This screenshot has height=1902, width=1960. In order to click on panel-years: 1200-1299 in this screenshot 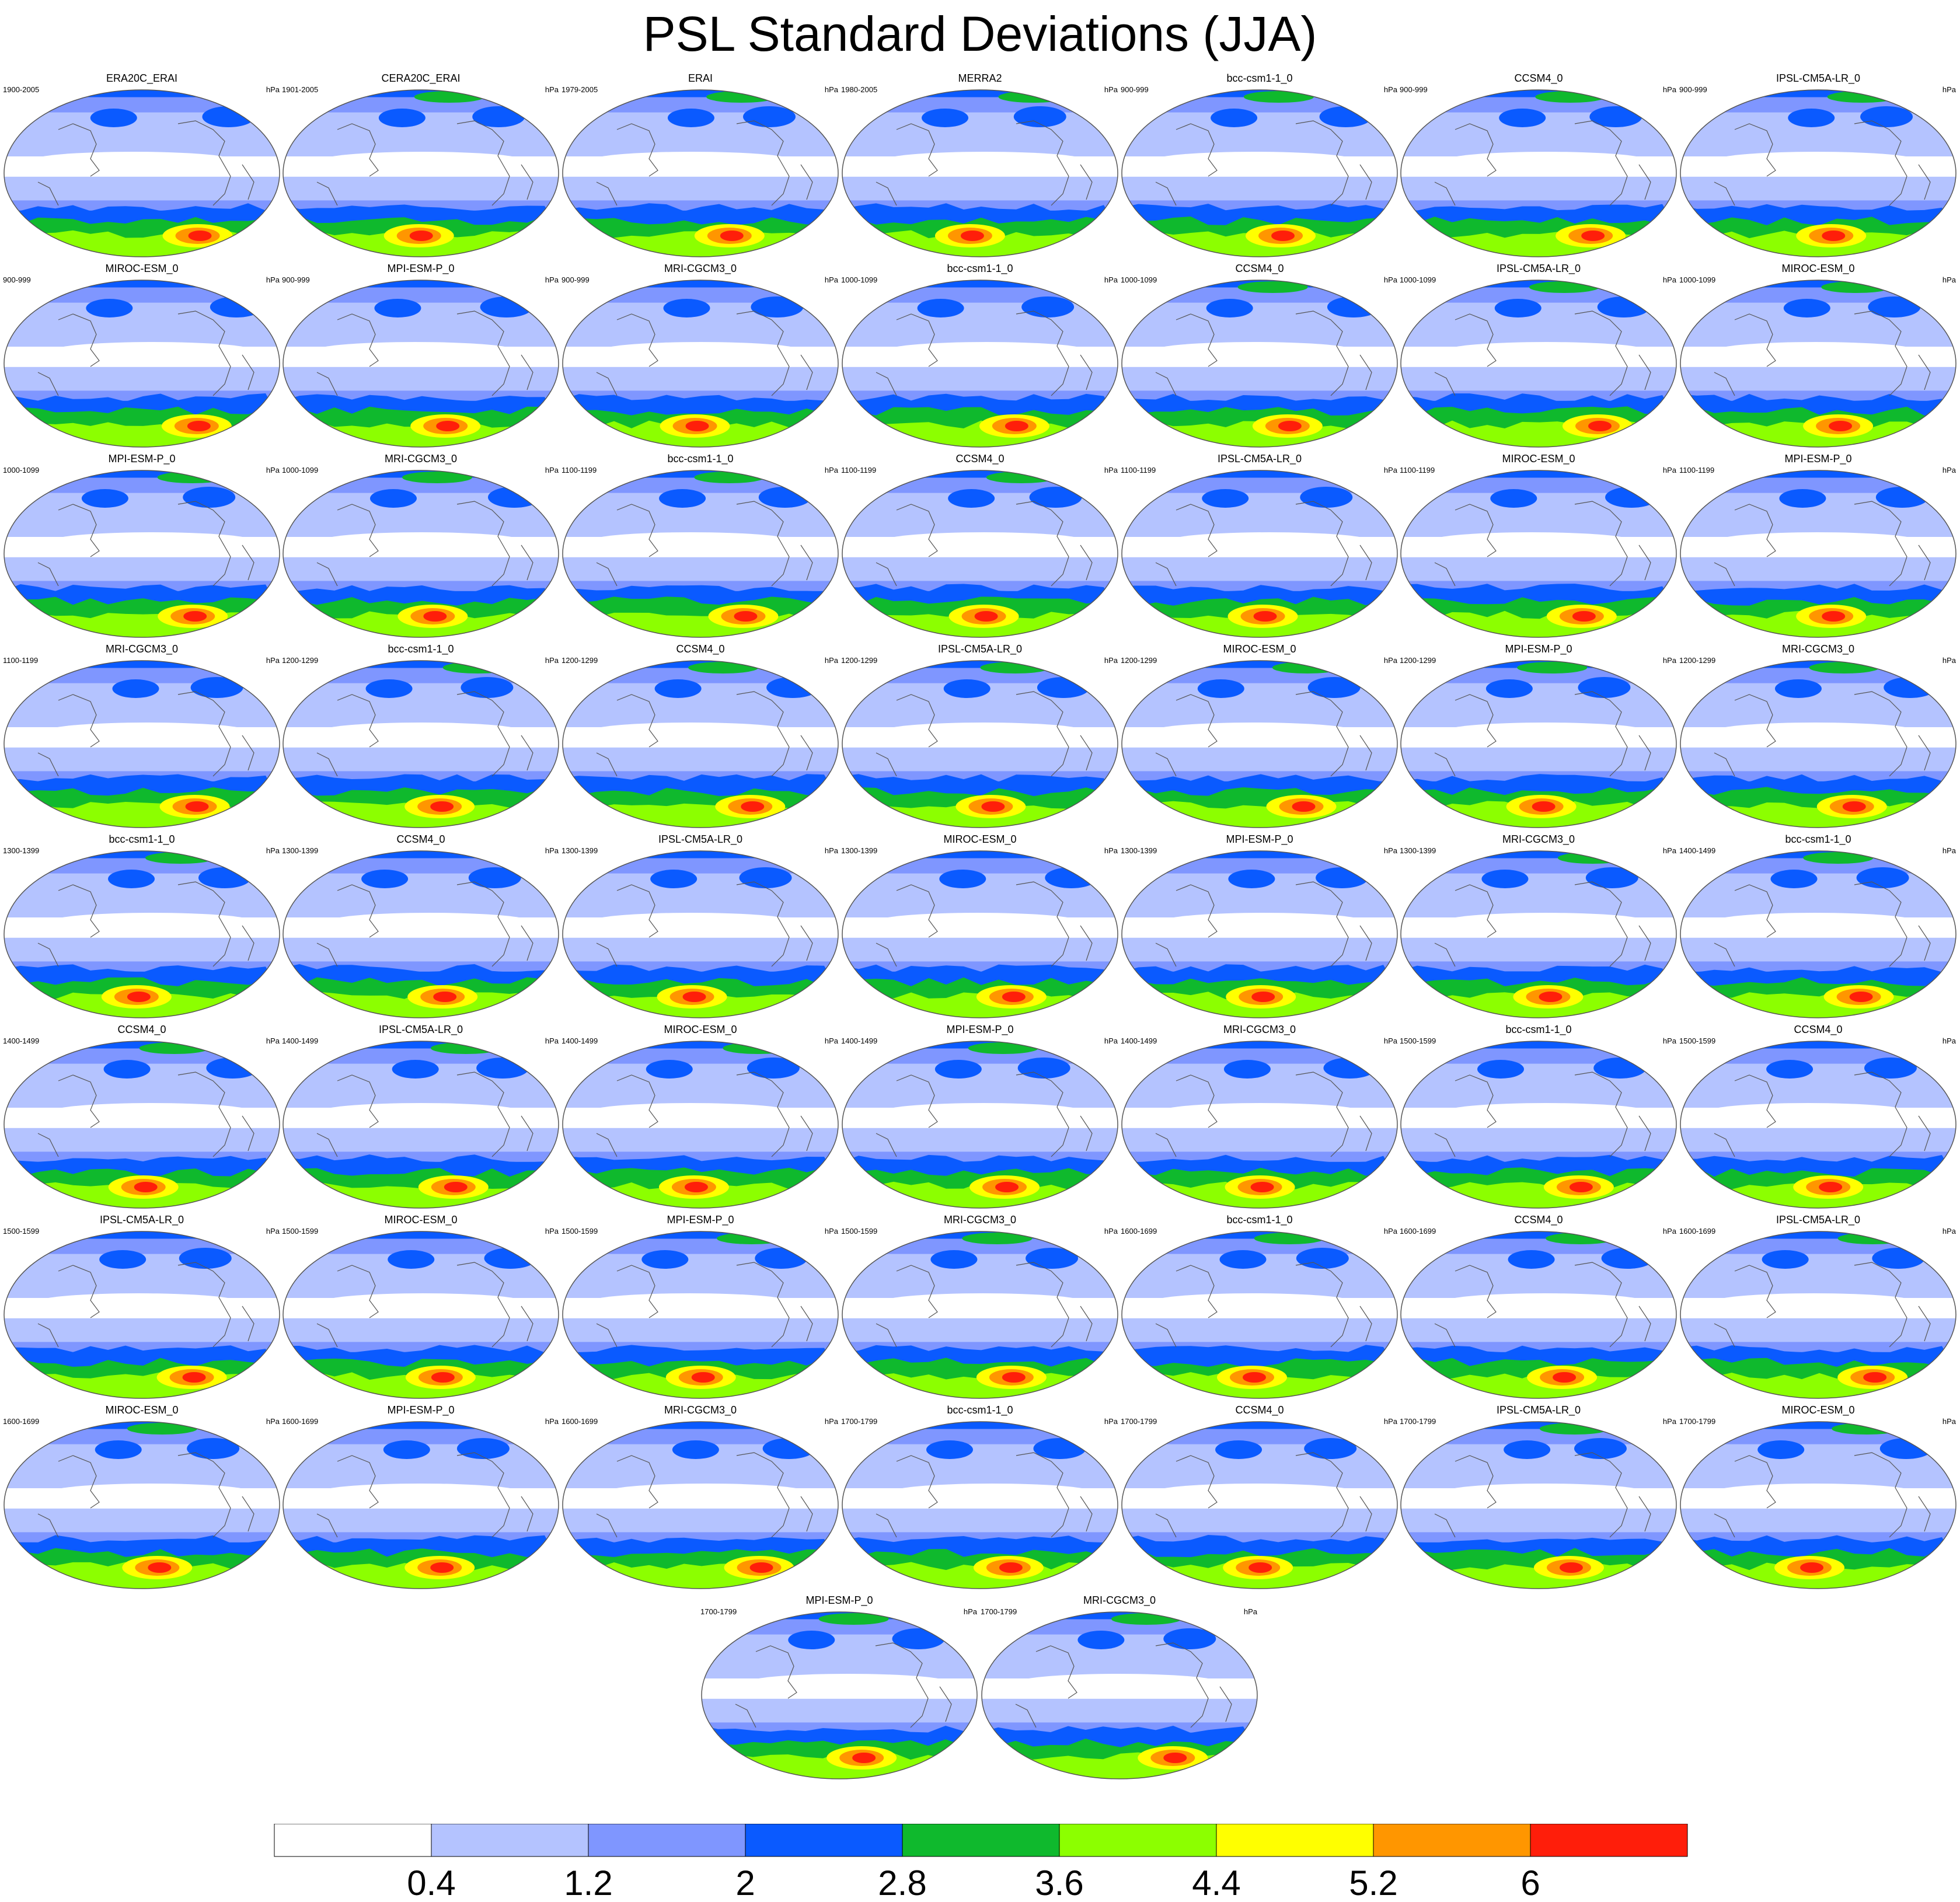, I will do `click(1418, 660)`.